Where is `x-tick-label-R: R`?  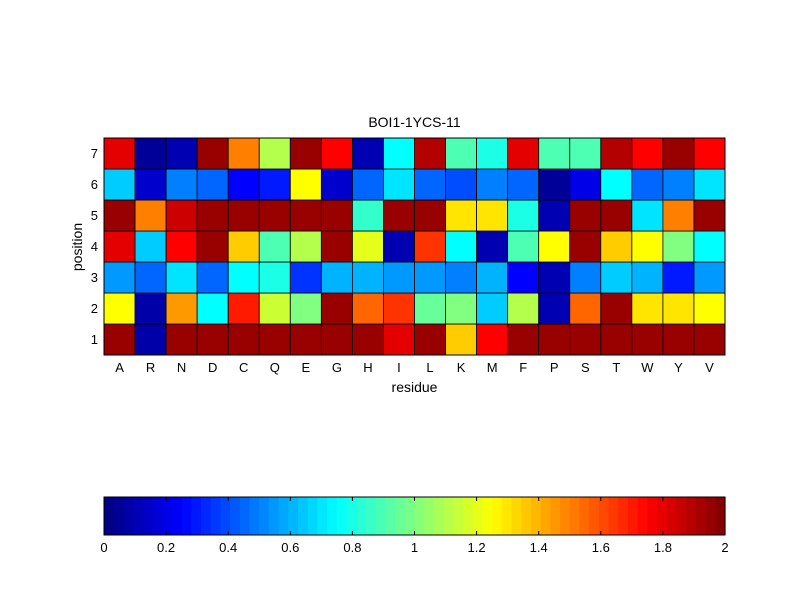
x-tick-label-R: R is located at coordinates (150, 367).